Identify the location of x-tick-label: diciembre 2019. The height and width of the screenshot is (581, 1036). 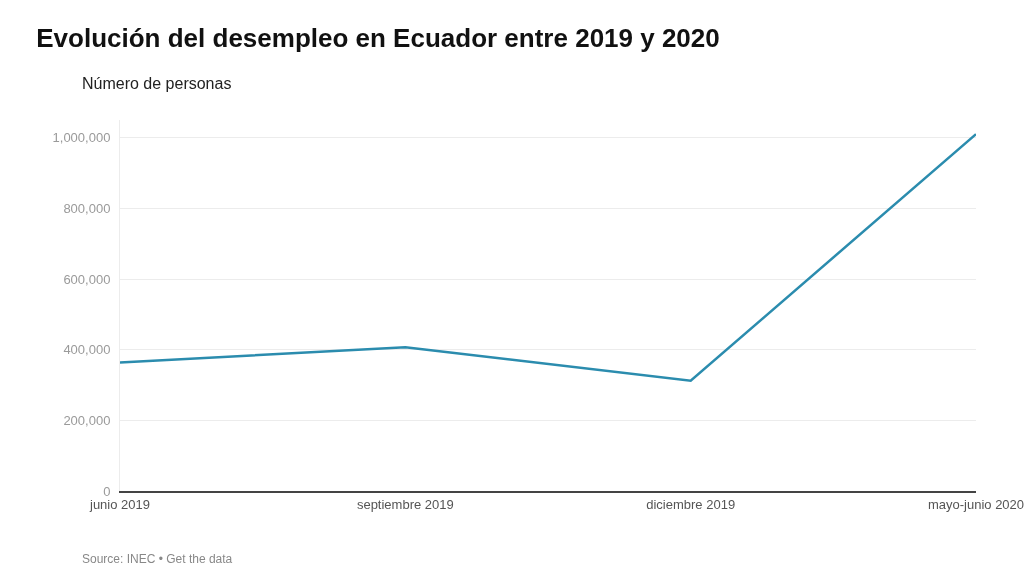
(691, 504).